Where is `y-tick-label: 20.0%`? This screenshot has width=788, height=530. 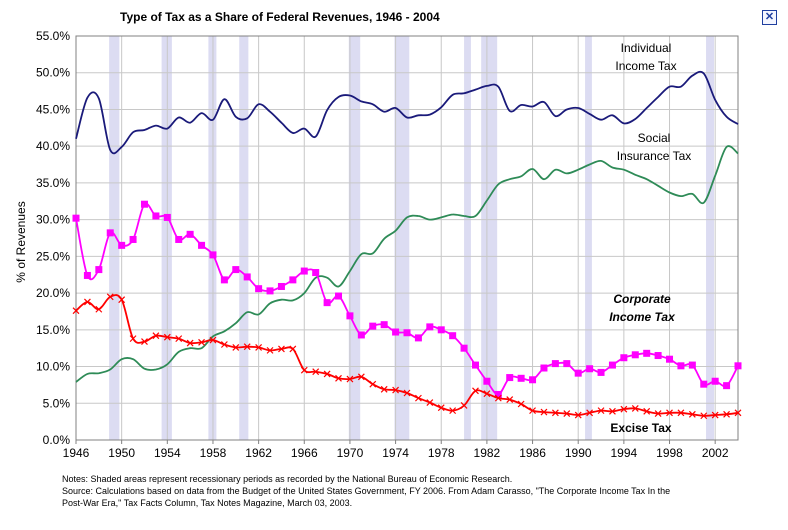 y-tick-label: 20.0% is located at coordinates (53, 293).